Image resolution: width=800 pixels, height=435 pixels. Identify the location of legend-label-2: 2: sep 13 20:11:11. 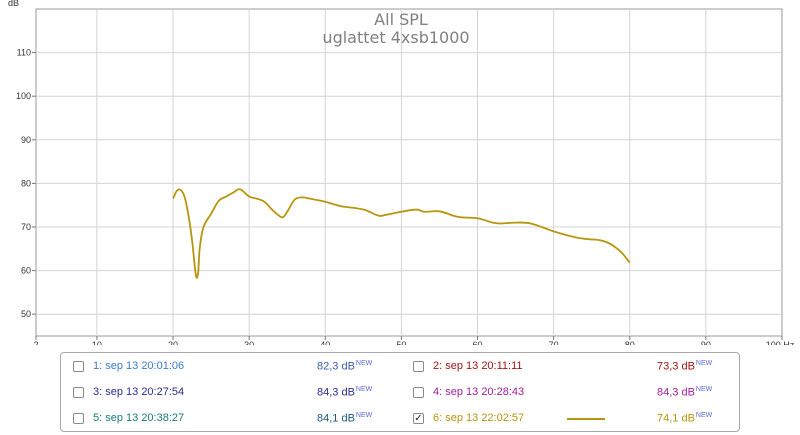
(478, 366).